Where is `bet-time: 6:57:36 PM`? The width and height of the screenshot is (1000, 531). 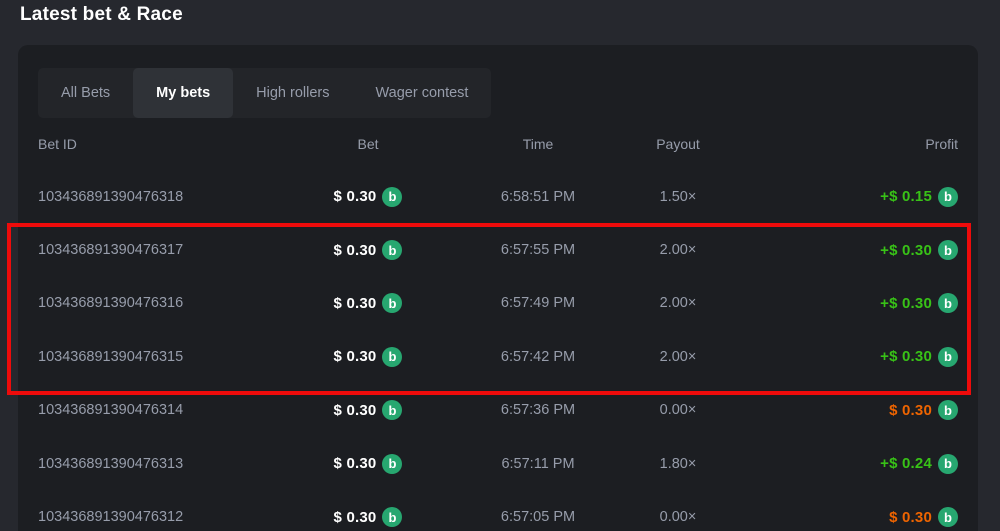
bet-time: 6:57:36 PM is located at coordinates (538, 410).